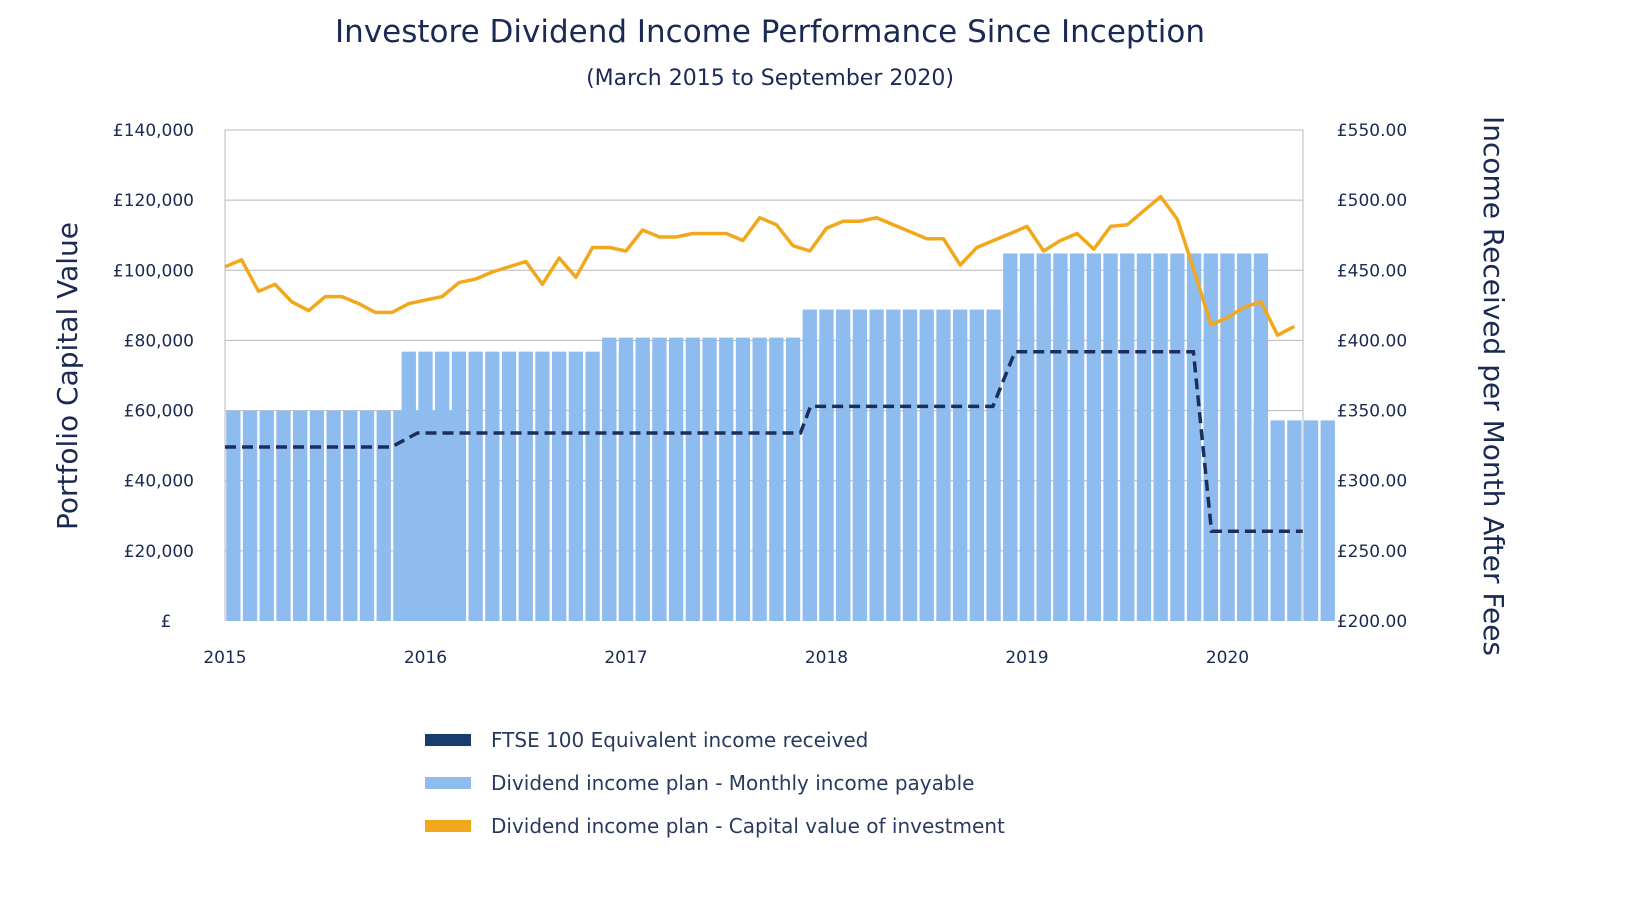 This screenshot has height=898, width=1650. I want to click on y2-tick-label: £450.00, so click(1372, 271).